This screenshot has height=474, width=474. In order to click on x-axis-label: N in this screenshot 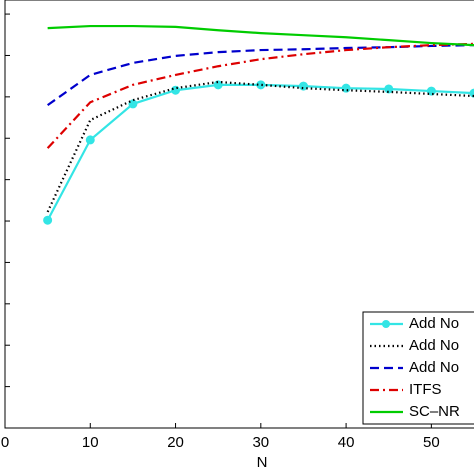, I will do `click(262, 462)`.